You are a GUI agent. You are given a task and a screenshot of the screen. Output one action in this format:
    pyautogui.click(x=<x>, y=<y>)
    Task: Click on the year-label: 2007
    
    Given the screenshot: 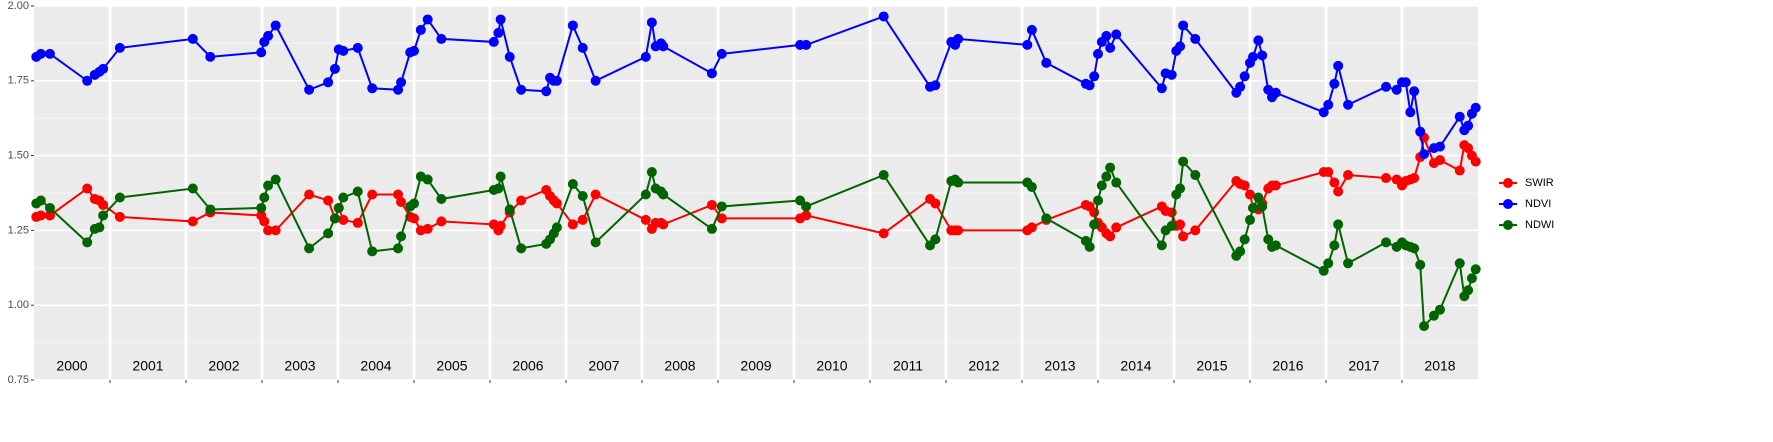 What is the action you would take?
    pyautogui.click(x=603, y=366)
    